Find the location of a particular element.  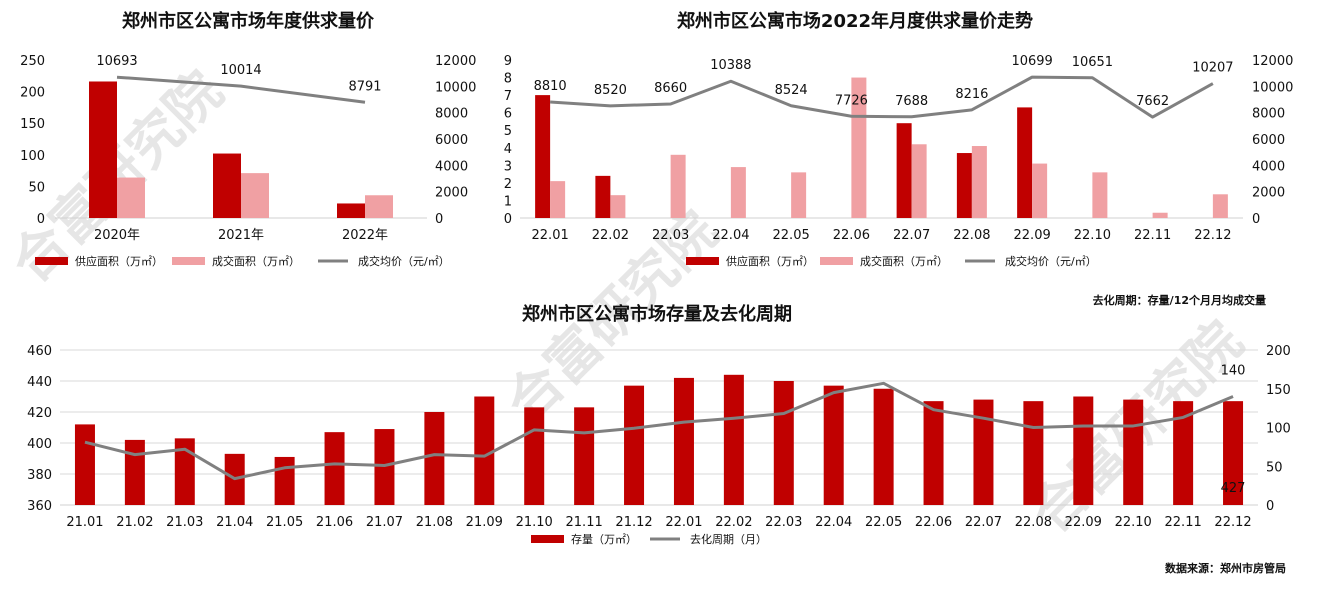

bar-supply-2022年 is located at coordinates (351, 210).